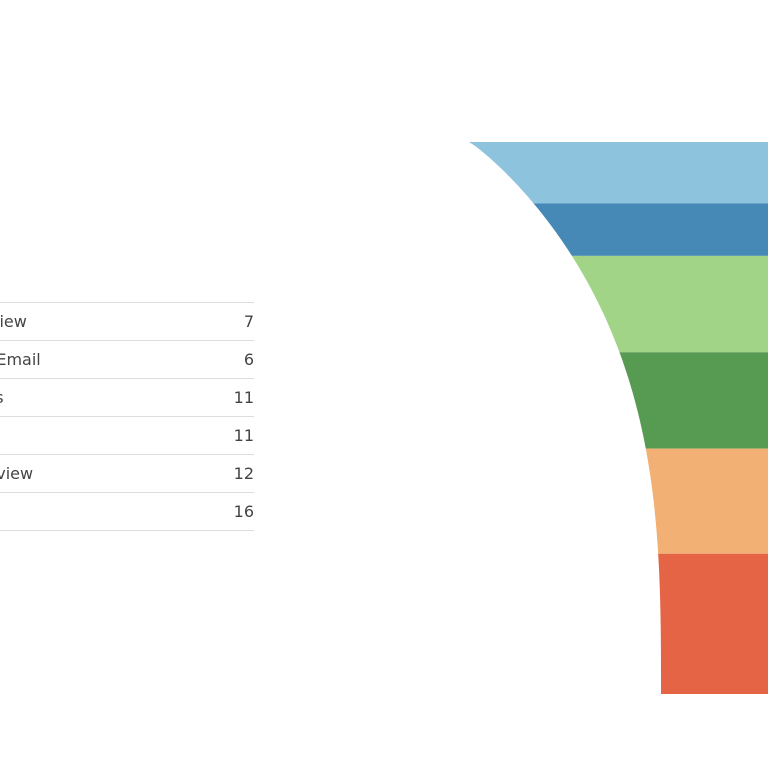  Describe the element at coordinates (127, 436) in the screenshot. I see `legend-row: 11` at that location.